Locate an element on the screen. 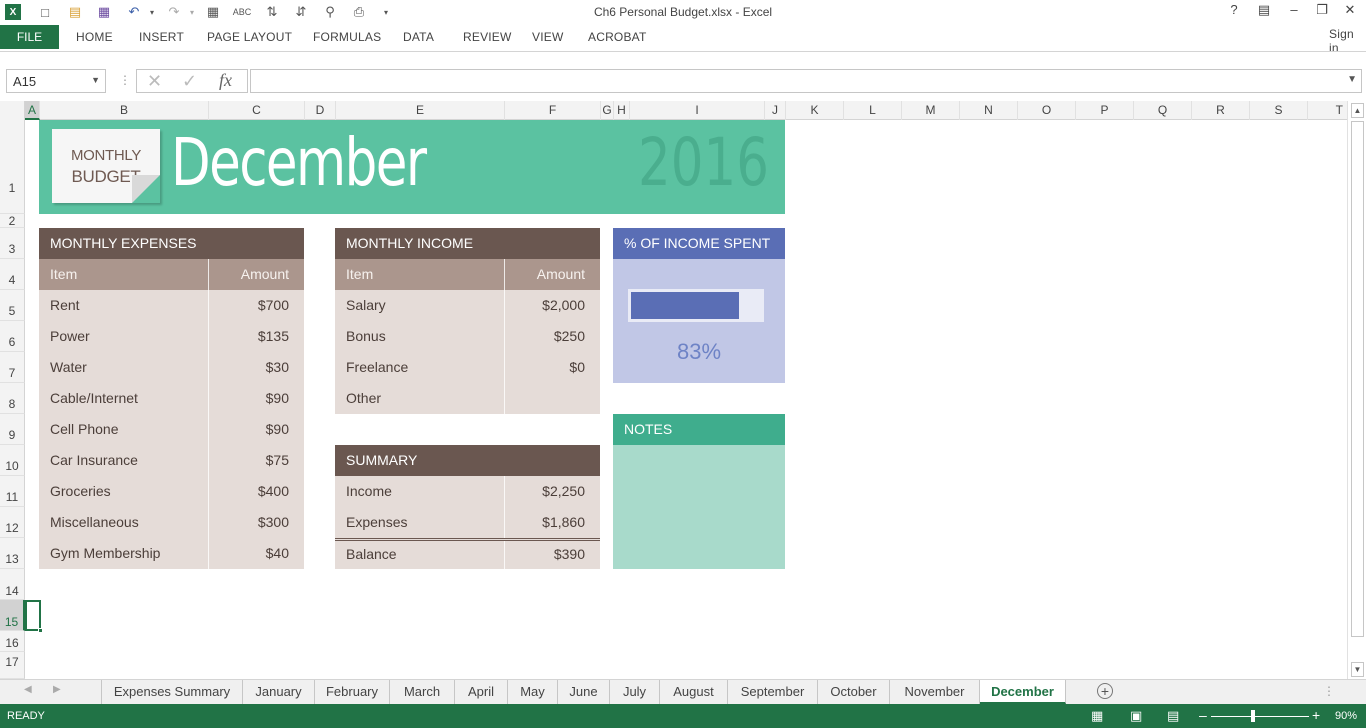  table-row: Water $30 is located at coordinates (171, 367).